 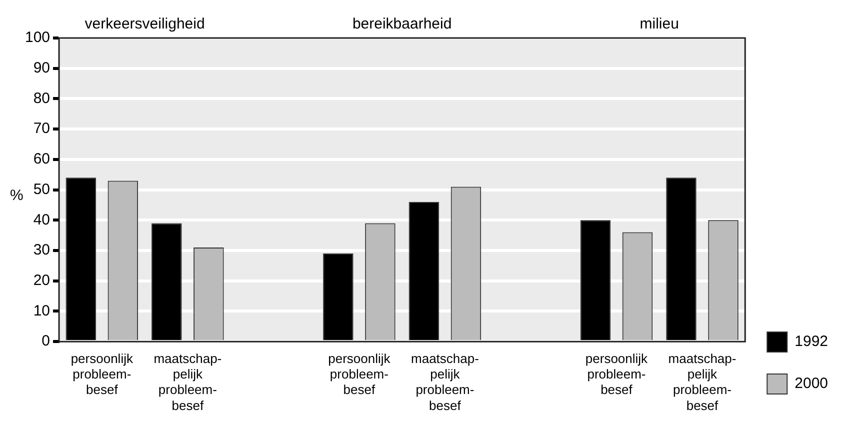 What do you see at coordinates (41, 68) in the screenshot?
I see `y-tick-label: 90` at bounding box center [41, 68].